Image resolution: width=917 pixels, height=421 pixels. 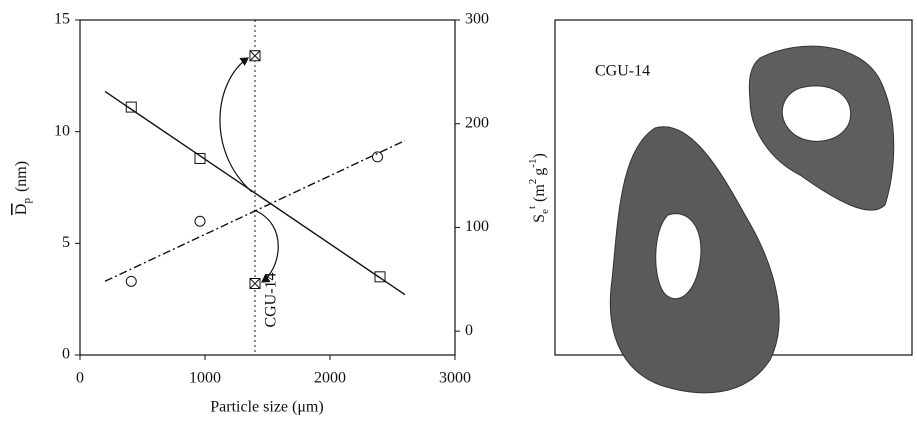 I want to click on annotation: CGU-14, so click(x=271, y=299).